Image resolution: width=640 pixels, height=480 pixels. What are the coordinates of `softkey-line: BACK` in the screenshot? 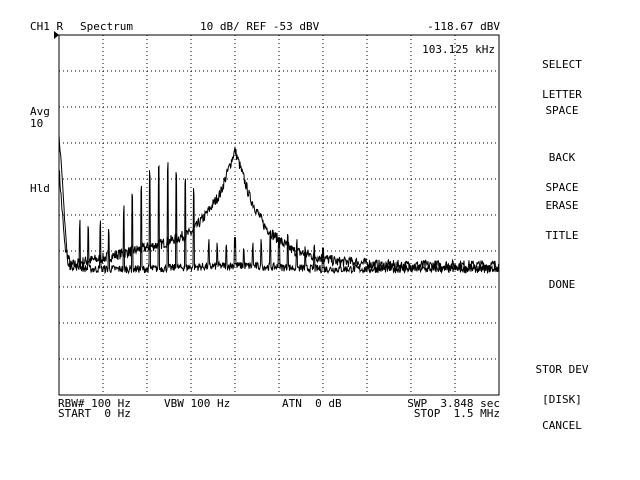 It's located at (562, 157).